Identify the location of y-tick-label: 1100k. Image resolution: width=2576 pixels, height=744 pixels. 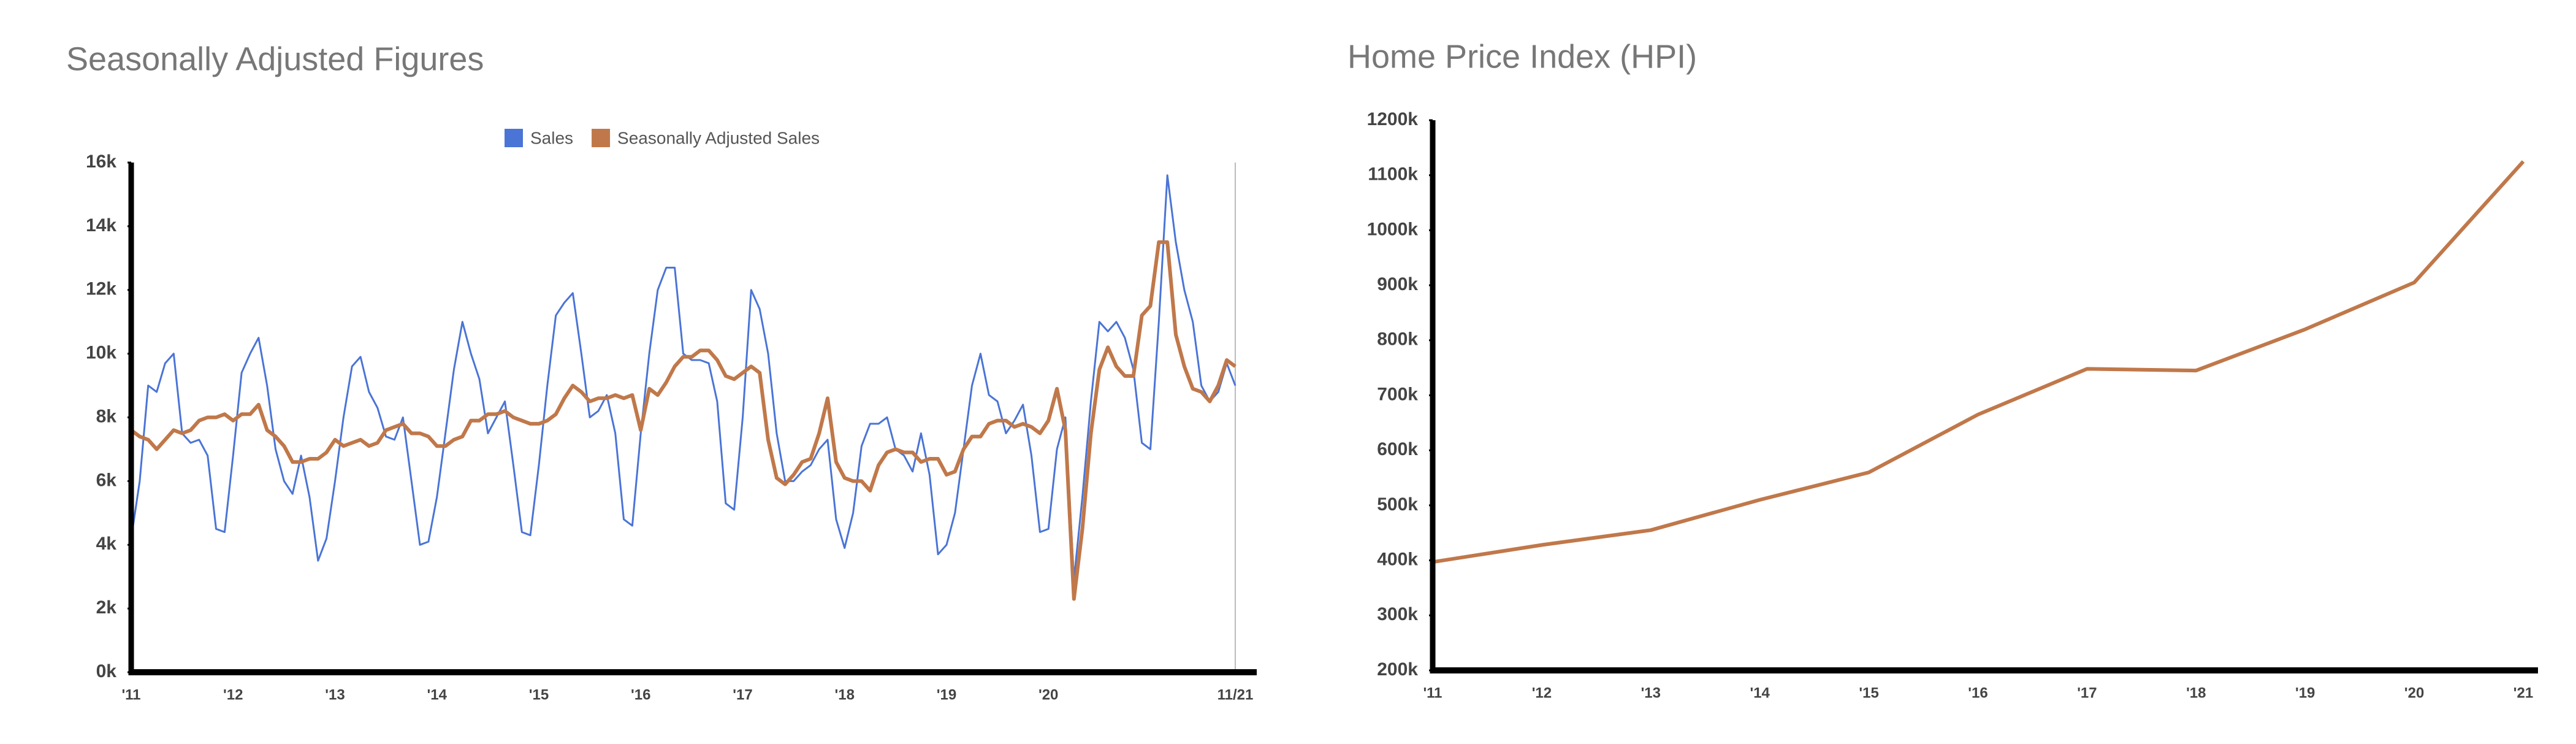
(1393, 174).